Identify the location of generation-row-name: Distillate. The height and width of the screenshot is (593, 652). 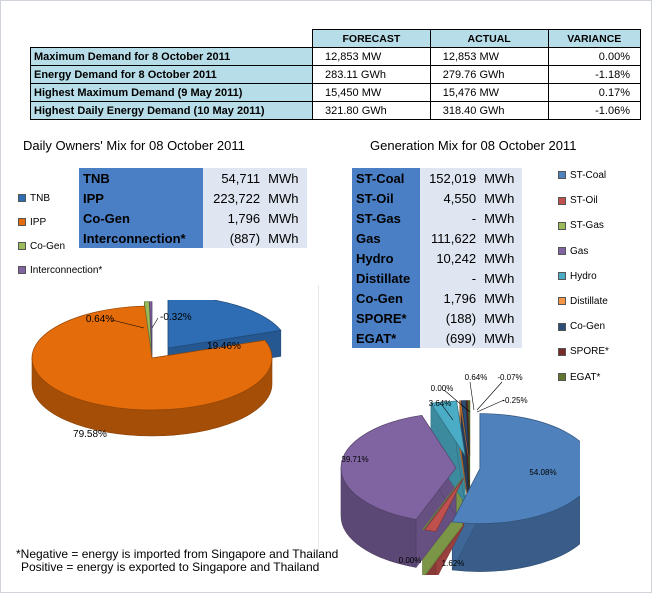
(386, 278).